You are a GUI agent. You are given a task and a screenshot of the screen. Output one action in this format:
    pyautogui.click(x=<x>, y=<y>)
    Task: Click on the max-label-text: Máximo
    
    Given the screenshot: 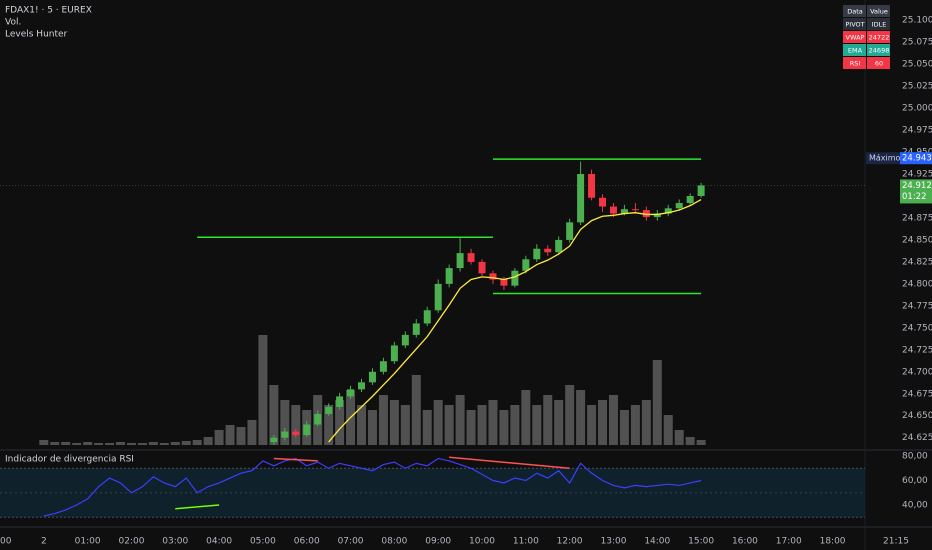 What is the action you would take?
    pyautogui.click(x=885, y=158)
    